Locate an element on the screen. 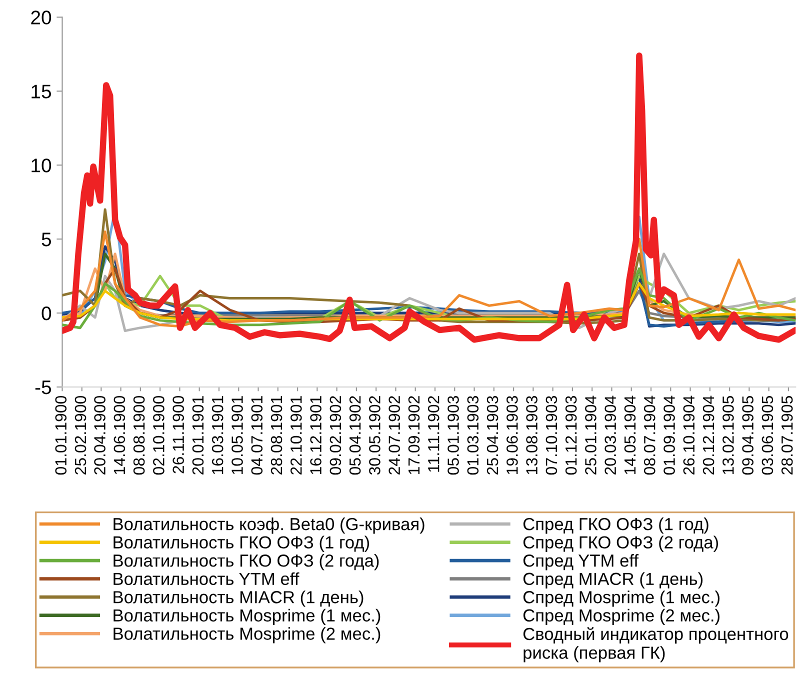 The width and height of the screenshot is (798, 688). legend-label: Сводный индикатор процентного риска (первая ГК) is located at coordinates (655, 644).